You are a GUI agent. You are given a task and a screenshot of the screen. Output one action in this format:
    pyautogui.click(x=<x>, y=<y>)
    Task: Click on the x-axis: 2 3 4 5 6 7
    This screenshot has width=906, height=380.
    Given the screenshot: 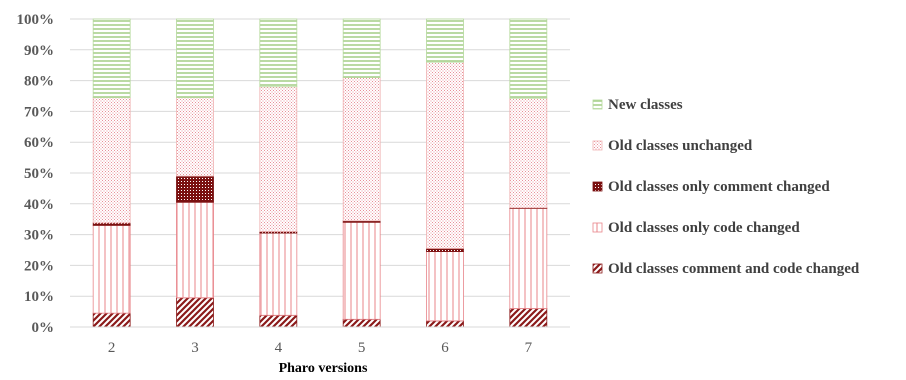 What is the action you would take?
    pyautogui.click(x=320, y=348)
    